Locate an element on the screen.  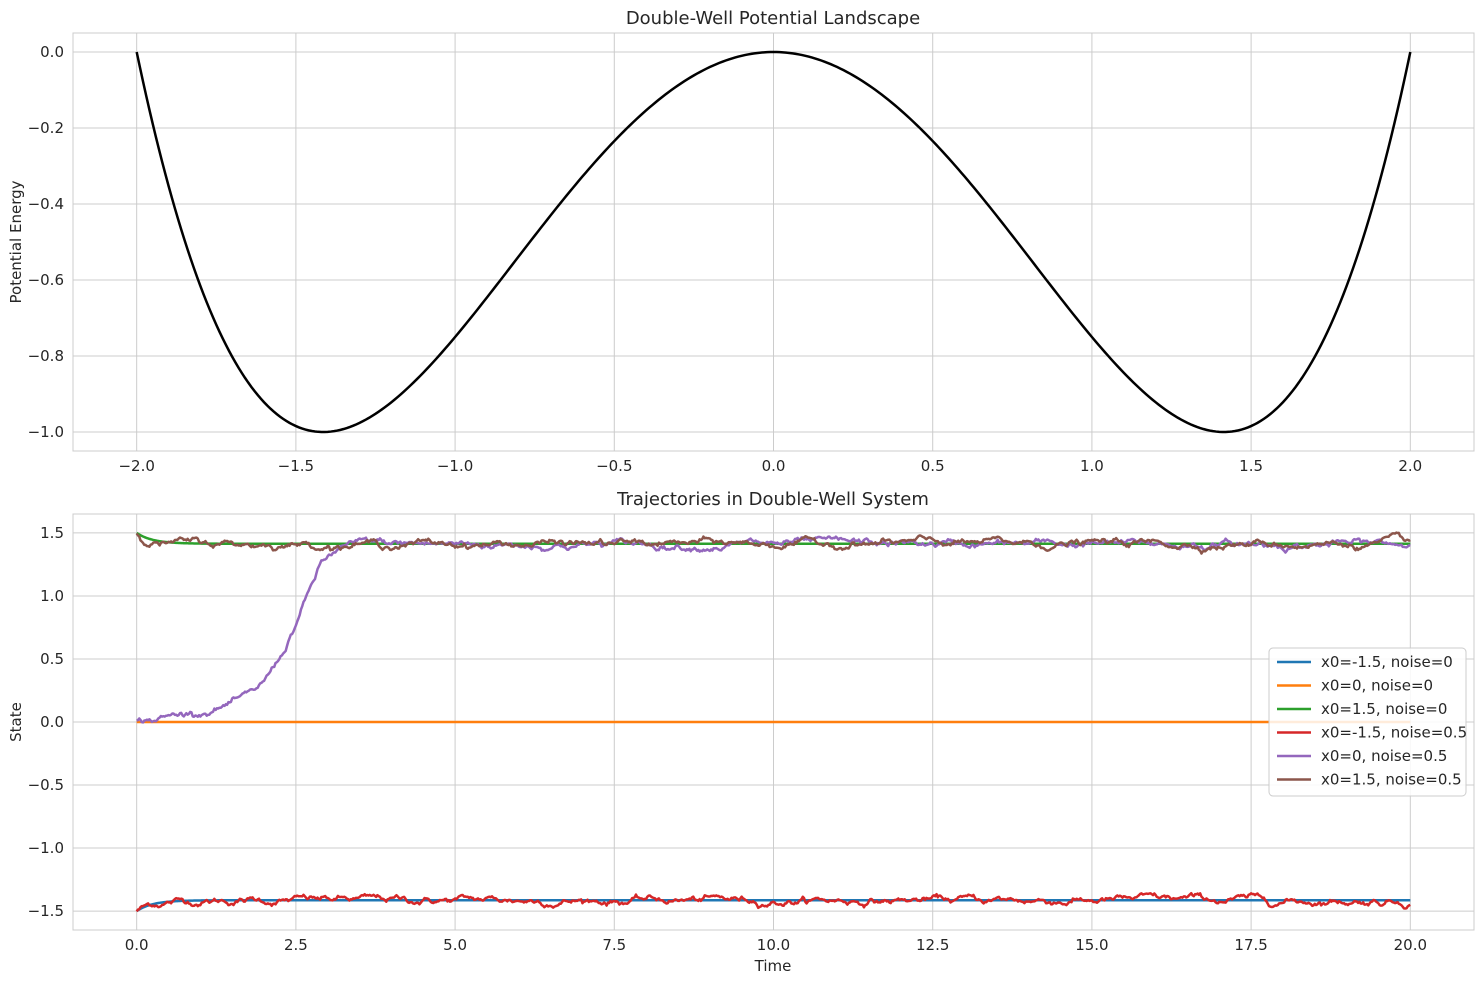
legend-label: x0=1.5, noise=0 is located at coordinates (1384, 709).